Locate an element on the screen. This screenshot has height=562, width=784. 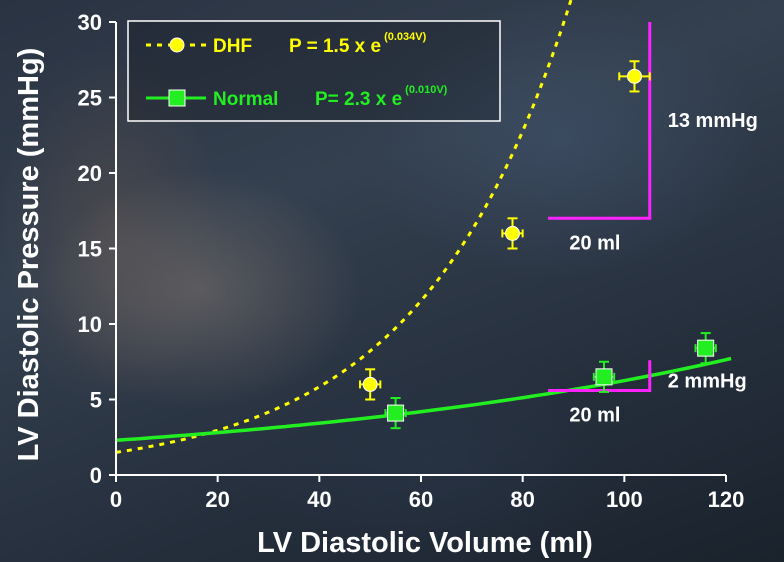
y-tick-label: 25 is located at coordinates (90, 98).